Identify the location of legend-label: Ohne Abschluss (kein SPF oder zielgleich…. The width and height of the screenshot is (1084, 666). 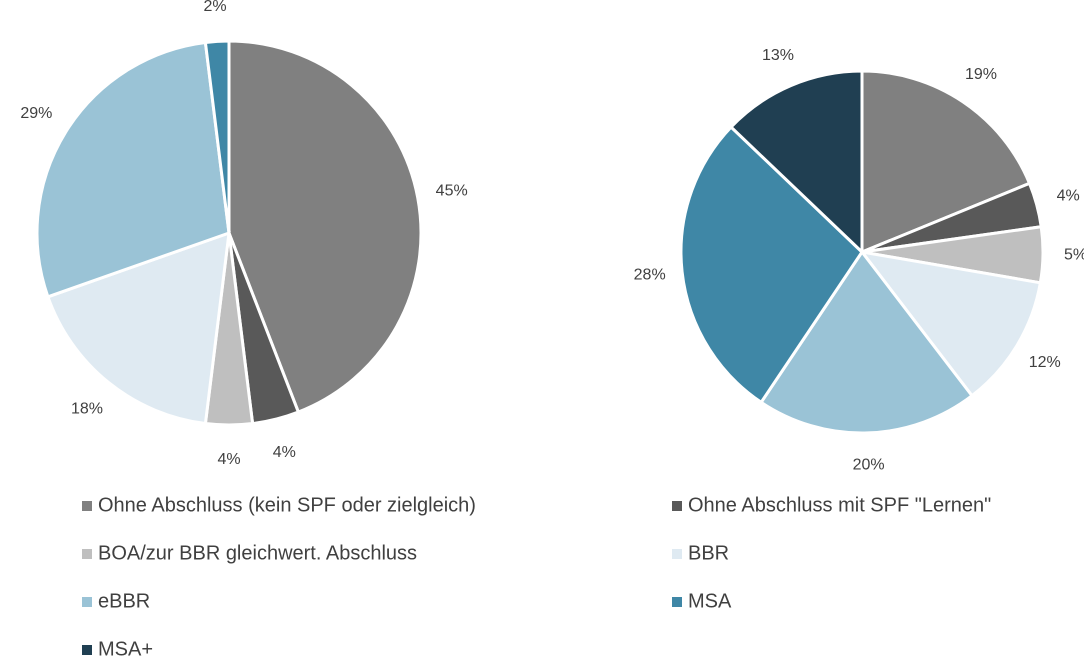
(287, 505).